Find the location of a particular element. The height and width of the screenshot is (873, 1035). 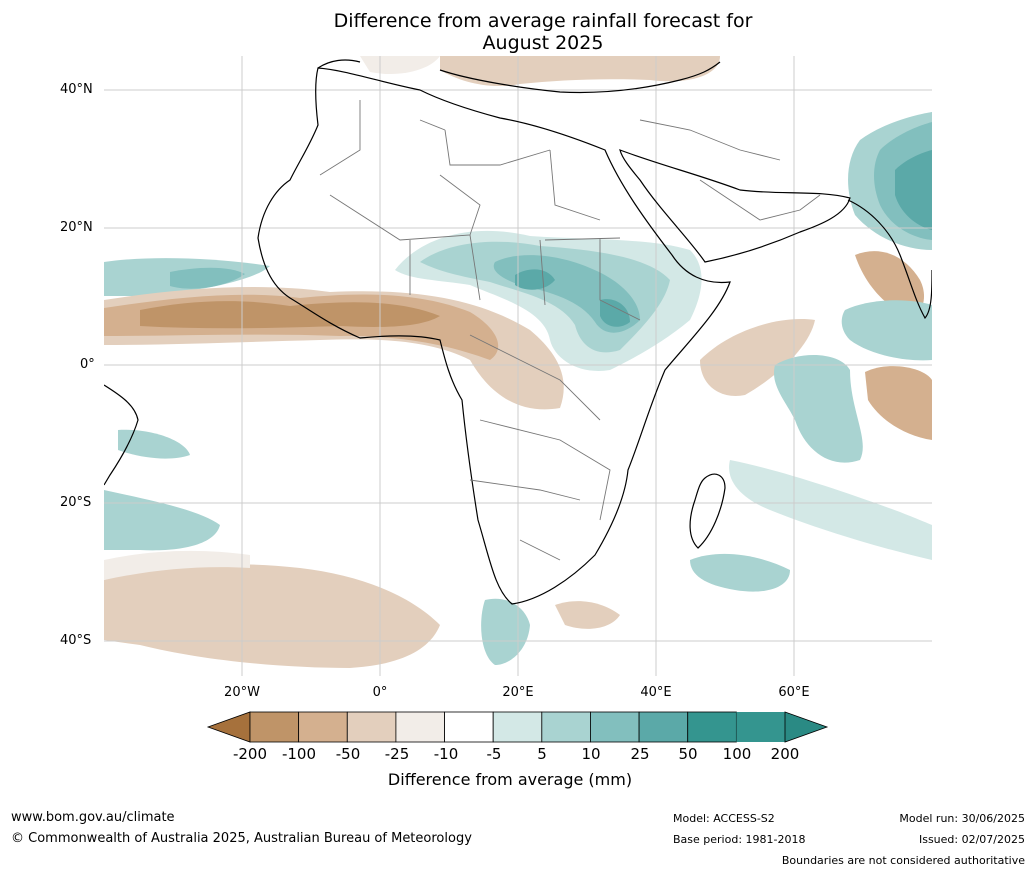

anomaly-wet-south-atlantic-mid is located at coordinates (154, 444).